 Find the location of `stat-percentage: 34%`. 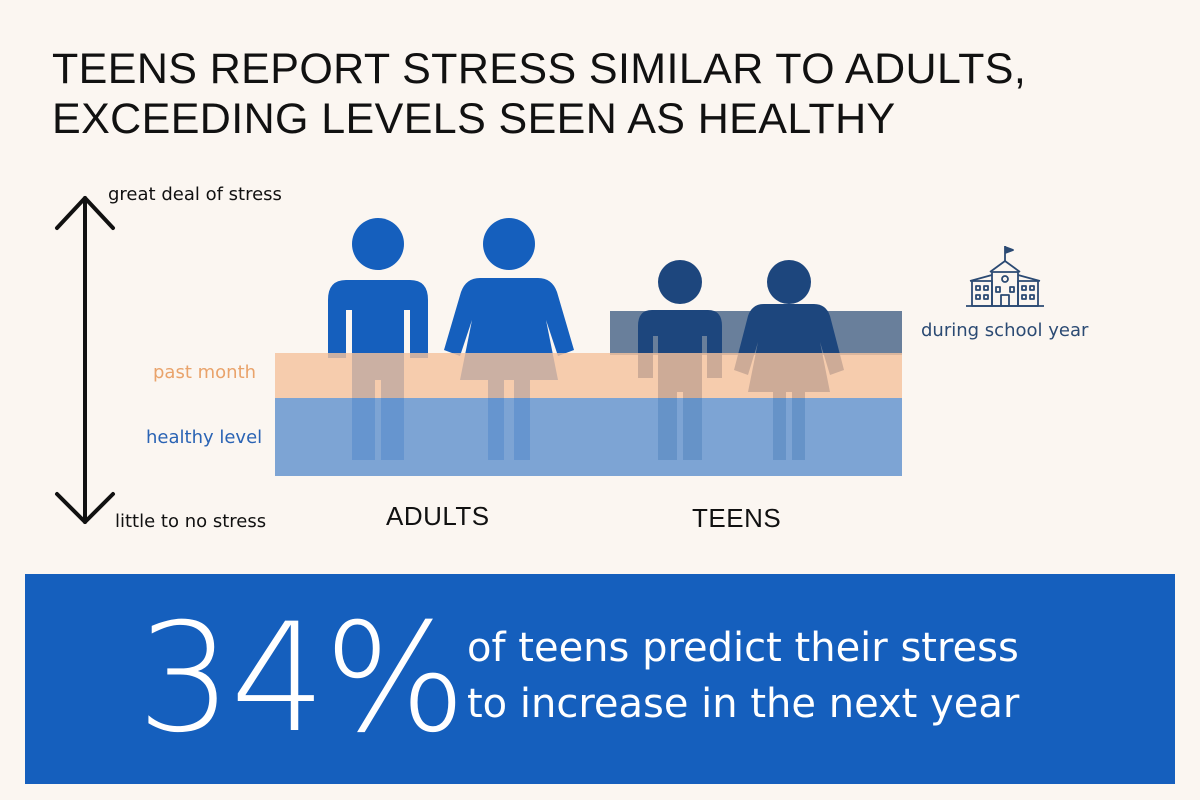

stat-percentage: 34% is located at coordinates (301, 679).